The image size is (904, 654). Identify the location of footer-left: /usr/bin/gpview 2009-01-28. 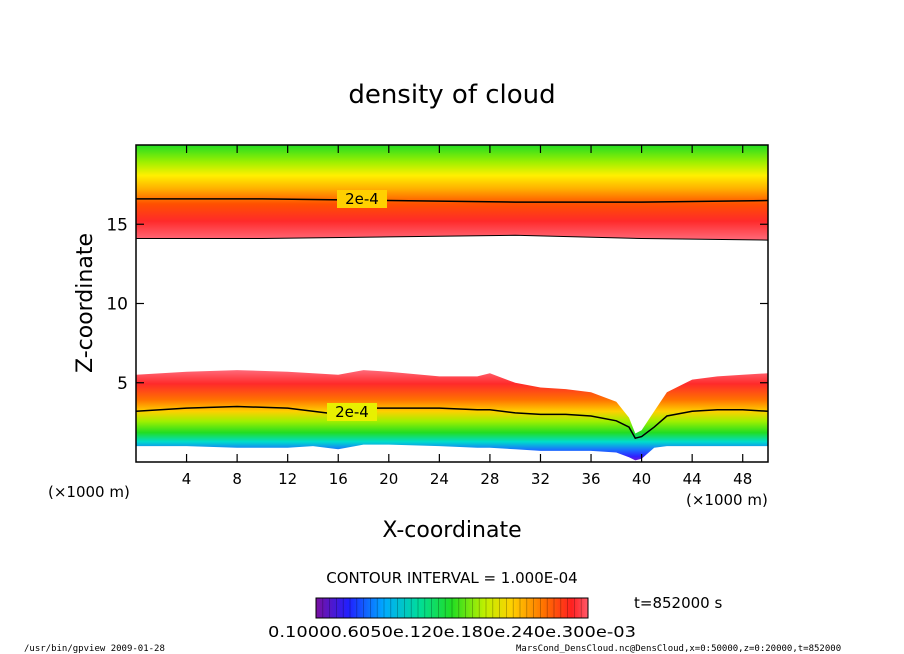
(94, 649).